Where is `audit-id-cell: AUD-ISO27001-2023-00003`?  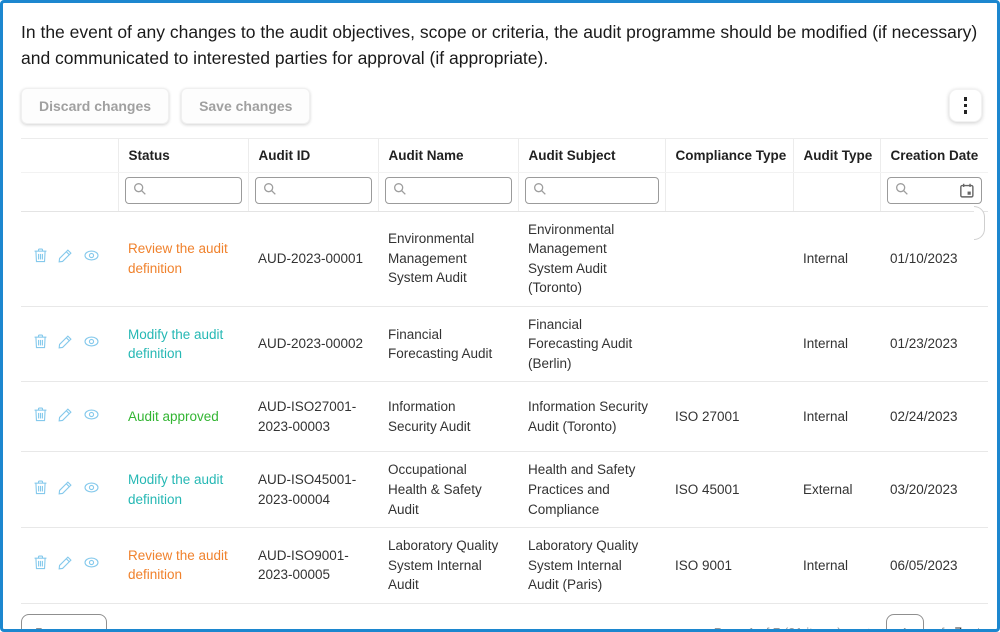
audit-id-cell: AUD-ISO27001-2023-00003 is located at coordinates (313, 417).